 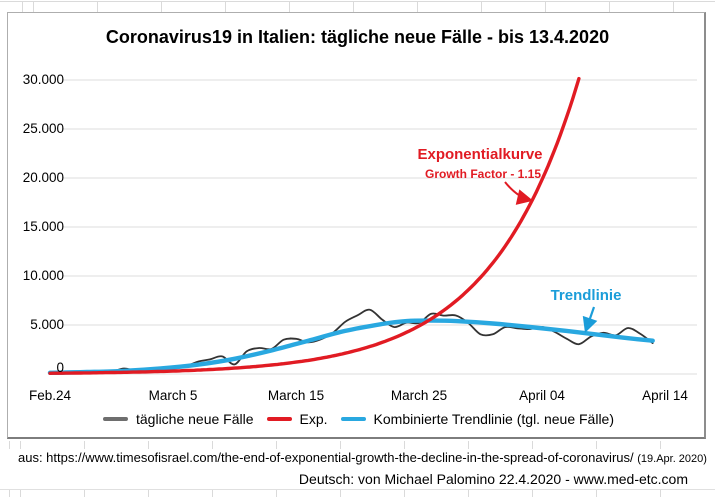 What do you see at coordinates (43, 177) in the screenshot?
I see `y-axis-label: 20.000` at bounding box center [43, 177].